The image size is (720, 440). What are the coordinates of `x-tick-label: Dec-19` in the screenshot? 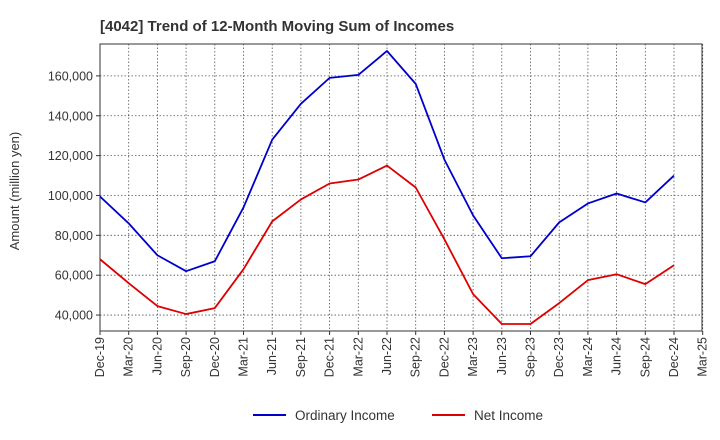 It's located at (100, 357).